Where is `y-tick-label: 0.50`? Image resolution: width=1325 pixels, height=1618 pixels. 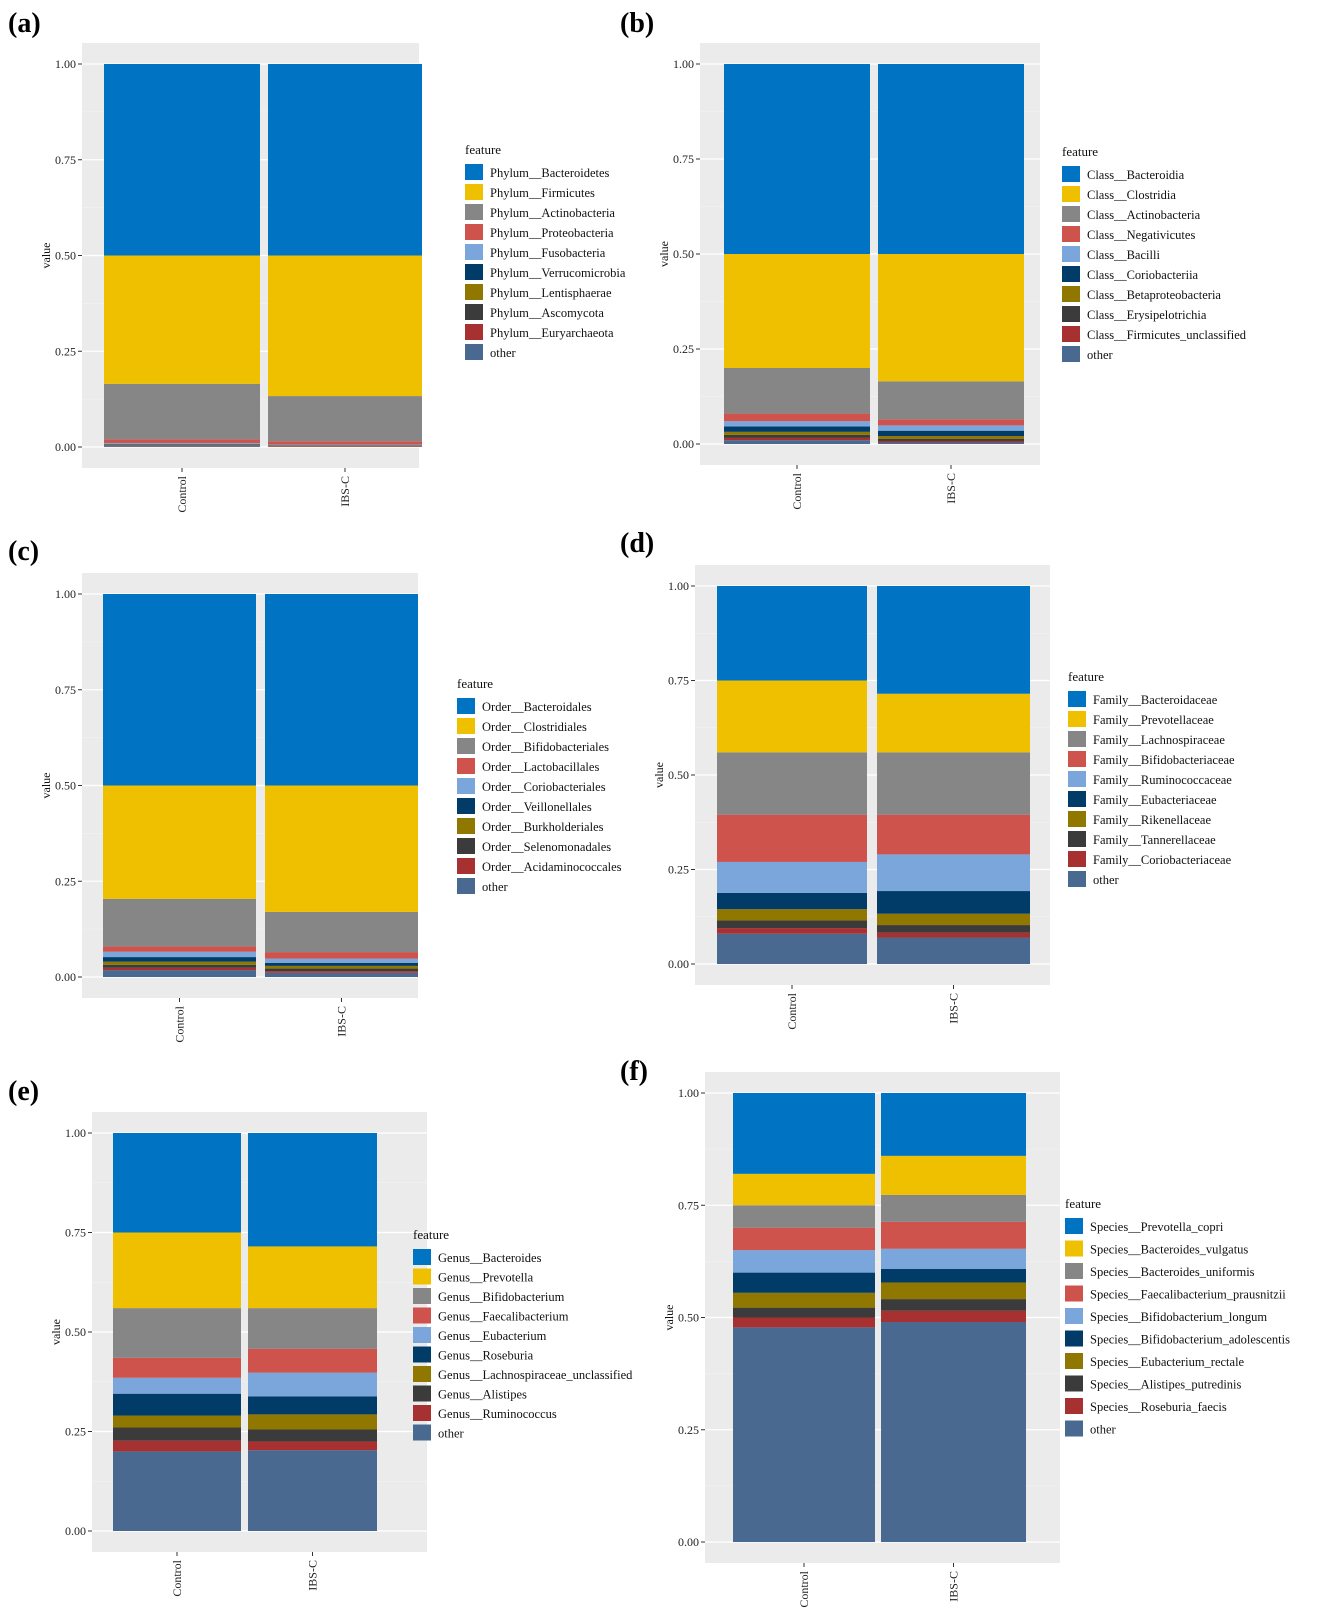 y-tick-label: 0.50 is located at coordinates (688, 1318).